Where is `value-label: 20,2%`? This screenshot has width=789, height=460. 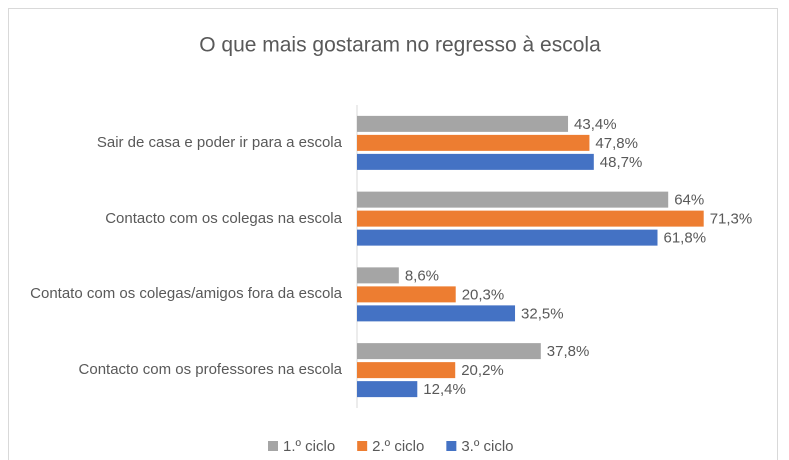 value-label: 20,2% is located at coordinates (482, 370).